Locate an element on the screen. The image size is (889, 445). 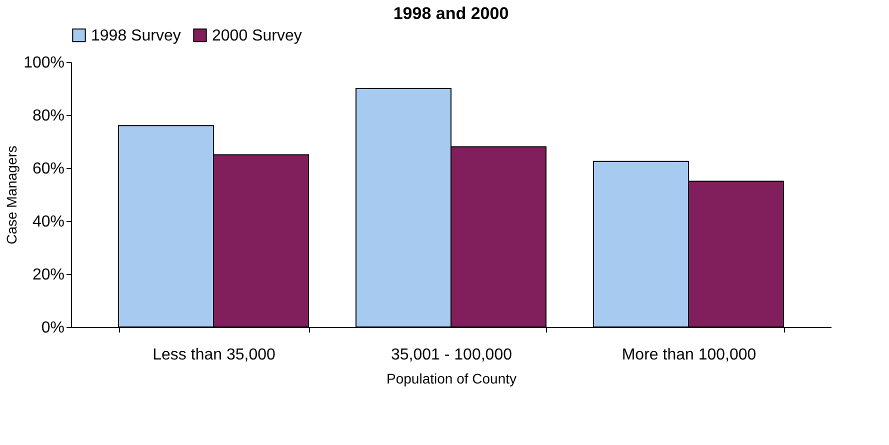
y-tick-label: 80% is located at coordinates (48, 116).